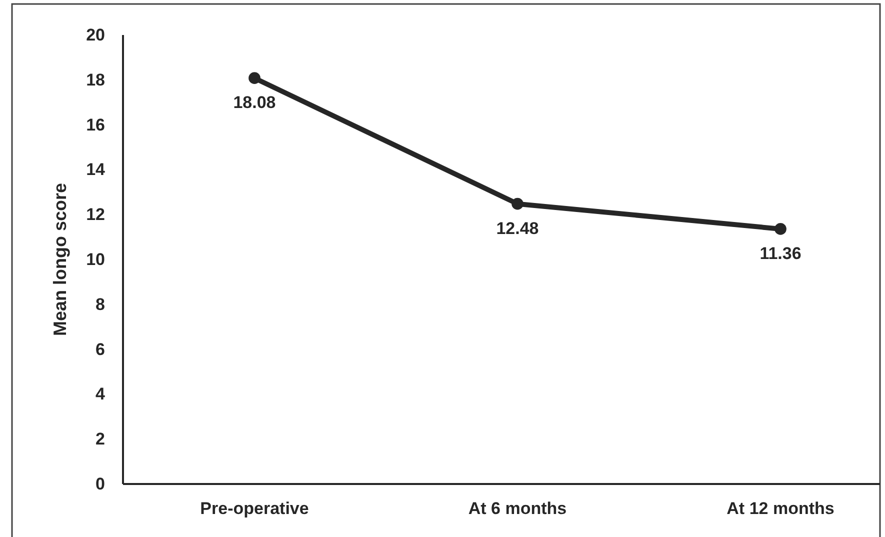 Image resolution: width=885 pixels, height=537 pixels. I want to click on x-tick-label: At 12 months, so click(780, 508).